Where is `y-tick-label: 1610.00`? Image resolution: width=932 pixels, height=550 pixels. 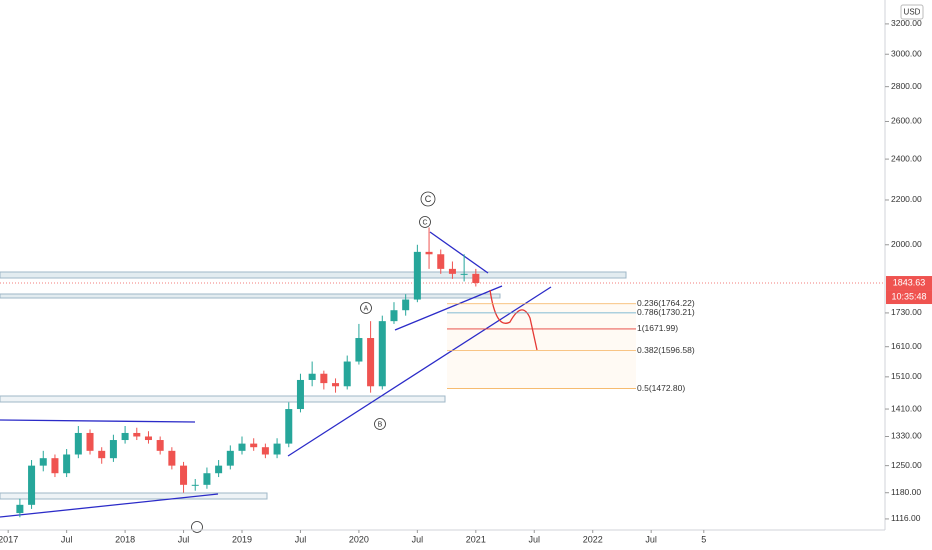 y-tick-label: 1610.00 is located at coordinates (906, 346).